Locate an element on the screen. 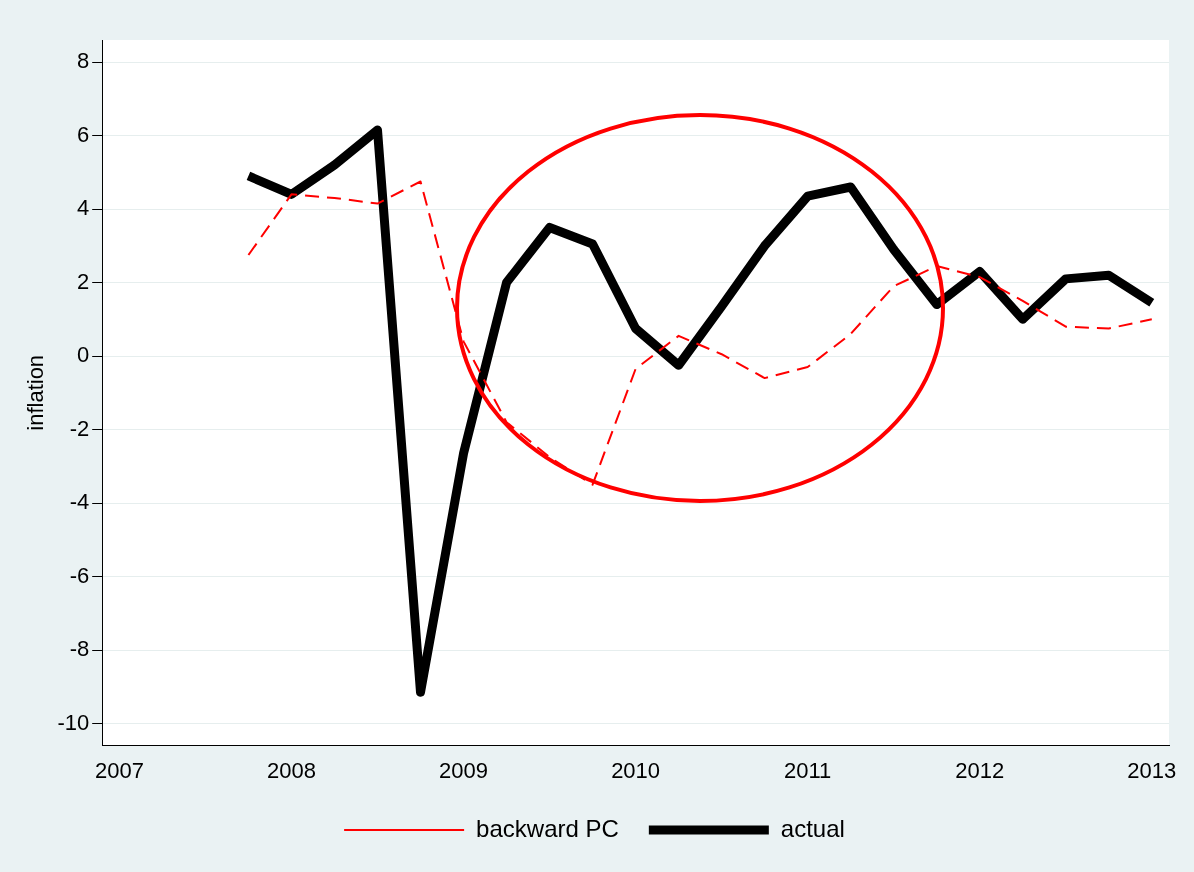  x-tick-label: 2013 is located at coordinates (1152, 770).